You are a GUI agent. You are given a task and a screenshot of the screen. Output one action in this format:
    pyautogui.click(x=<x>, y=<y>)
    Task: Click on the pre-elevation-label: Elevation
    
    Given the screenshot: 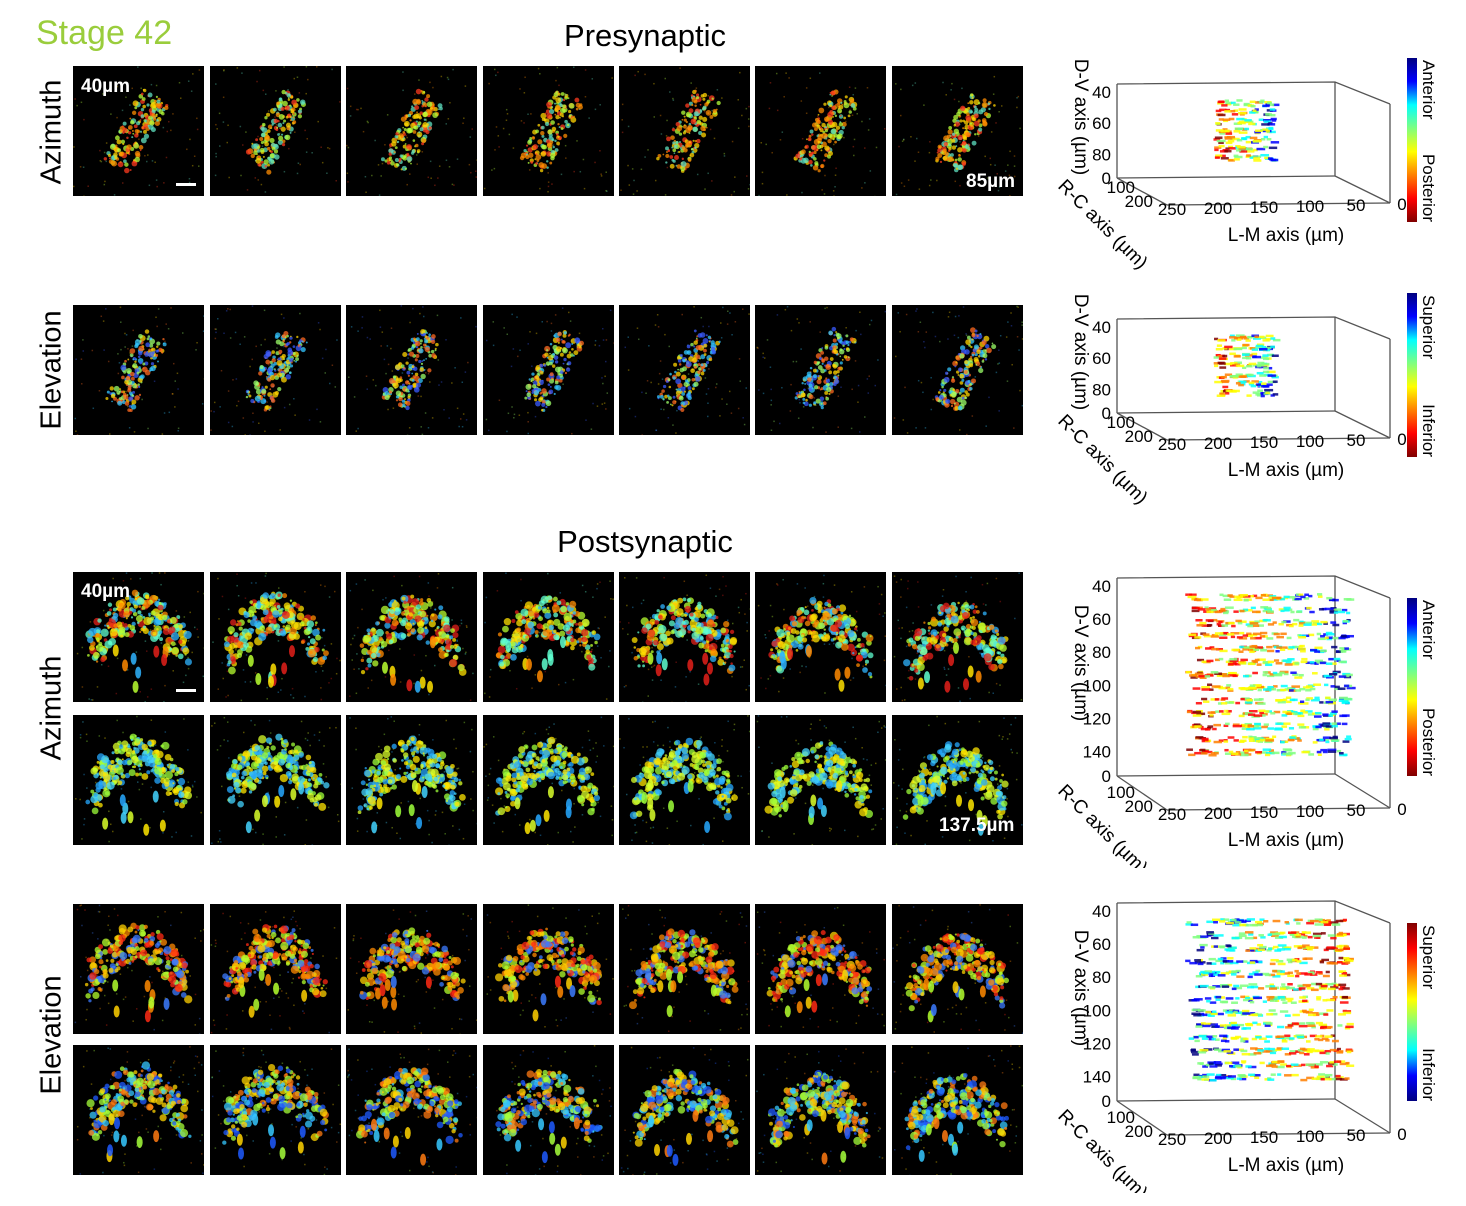 What is the action you would take?
    pyautogui.click(x=51, y=370)
    